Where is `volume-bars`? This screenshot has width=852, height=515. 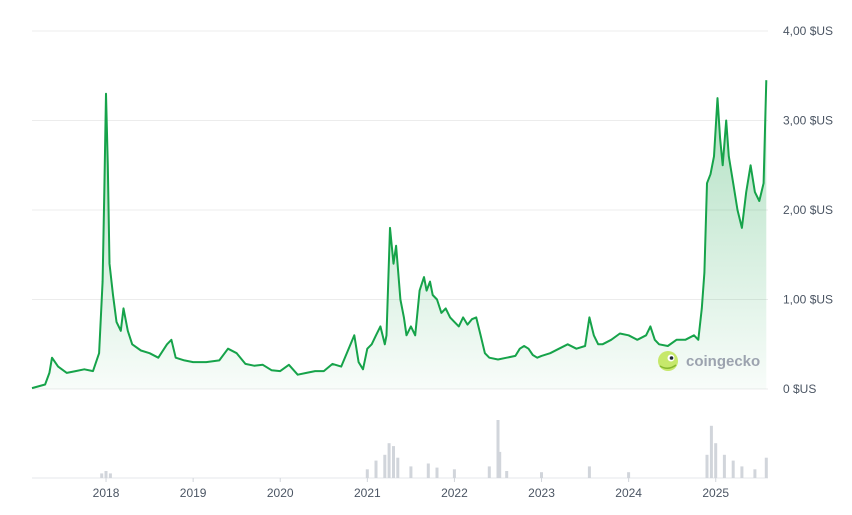 volume-bars is located at coordinates (400, 449).